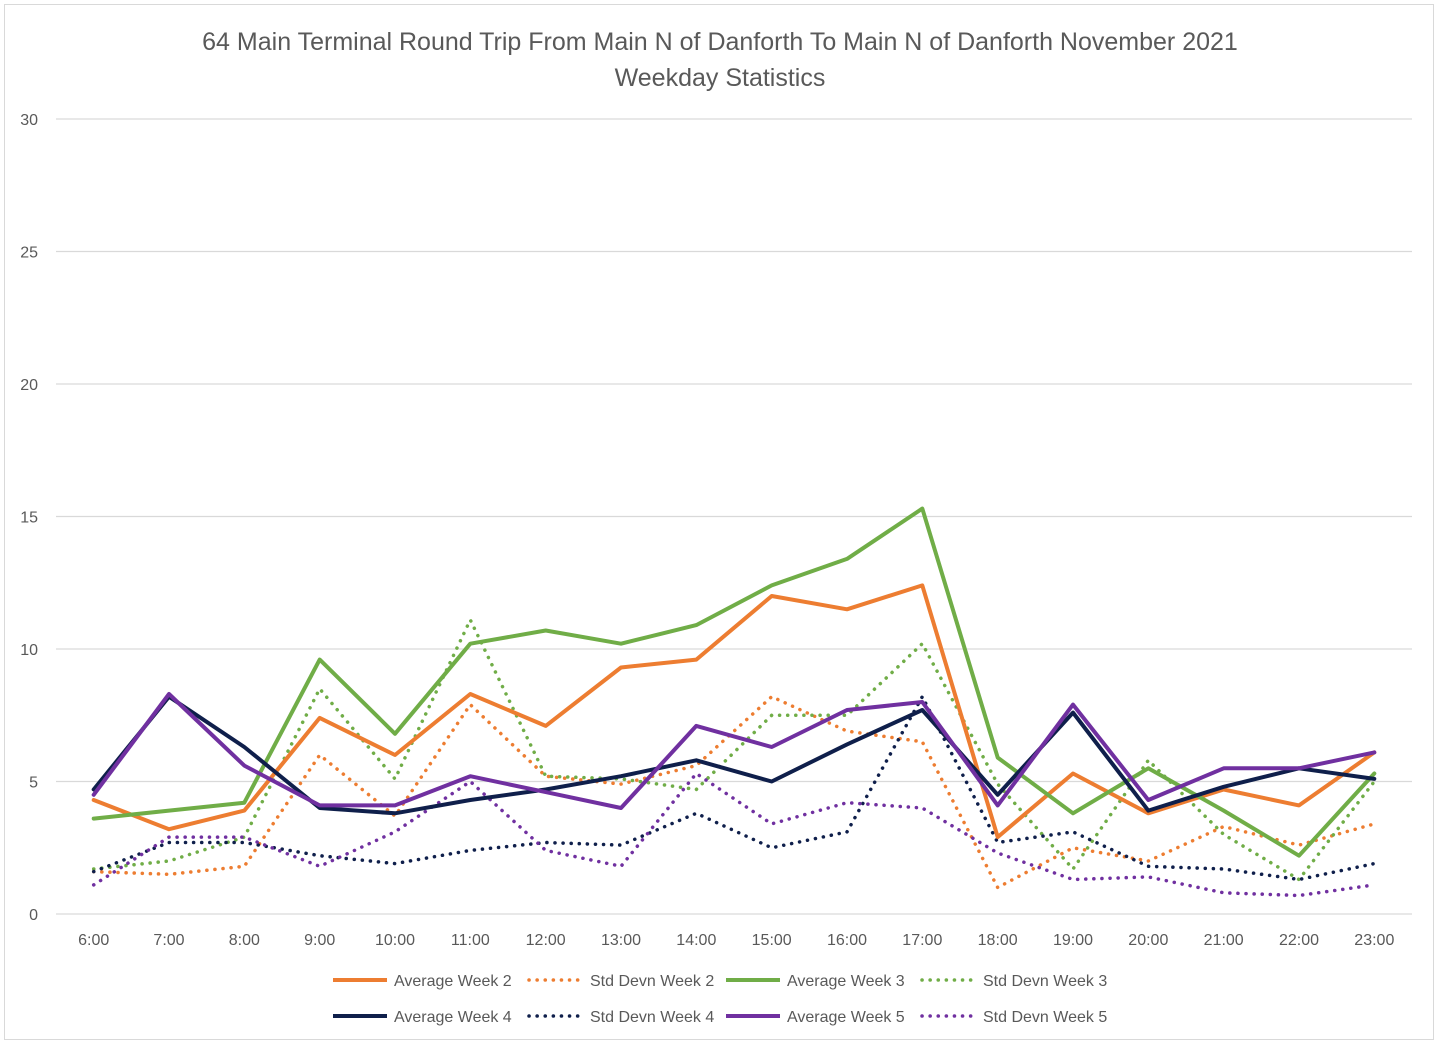  I want to click on legend-label: Std Devn Week 3, so click(1045, 981).